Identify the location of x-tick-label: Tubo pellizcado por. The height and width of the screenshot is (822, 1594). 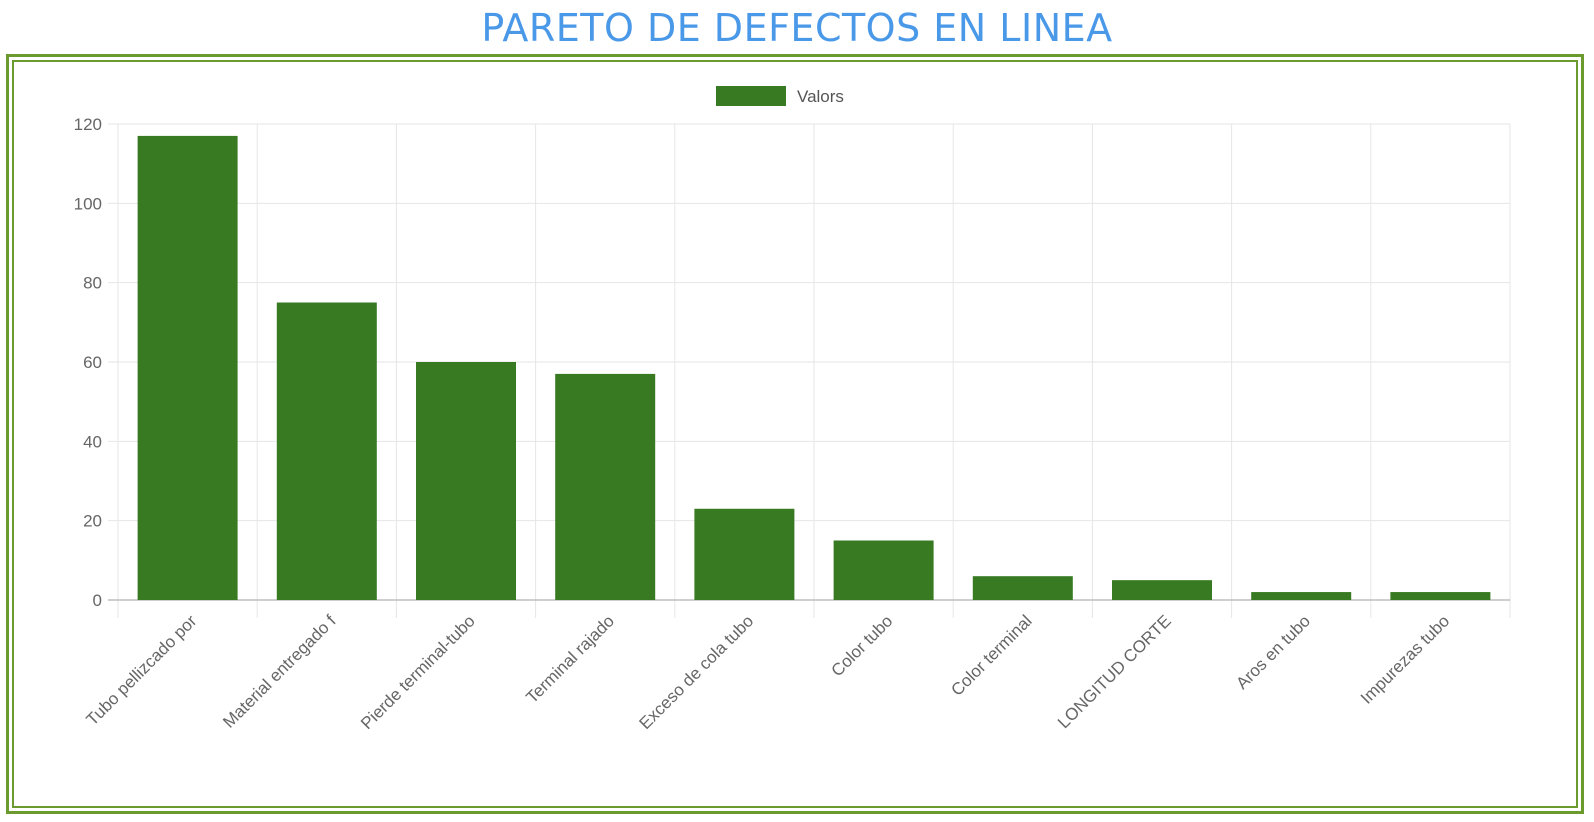
(142, 670).